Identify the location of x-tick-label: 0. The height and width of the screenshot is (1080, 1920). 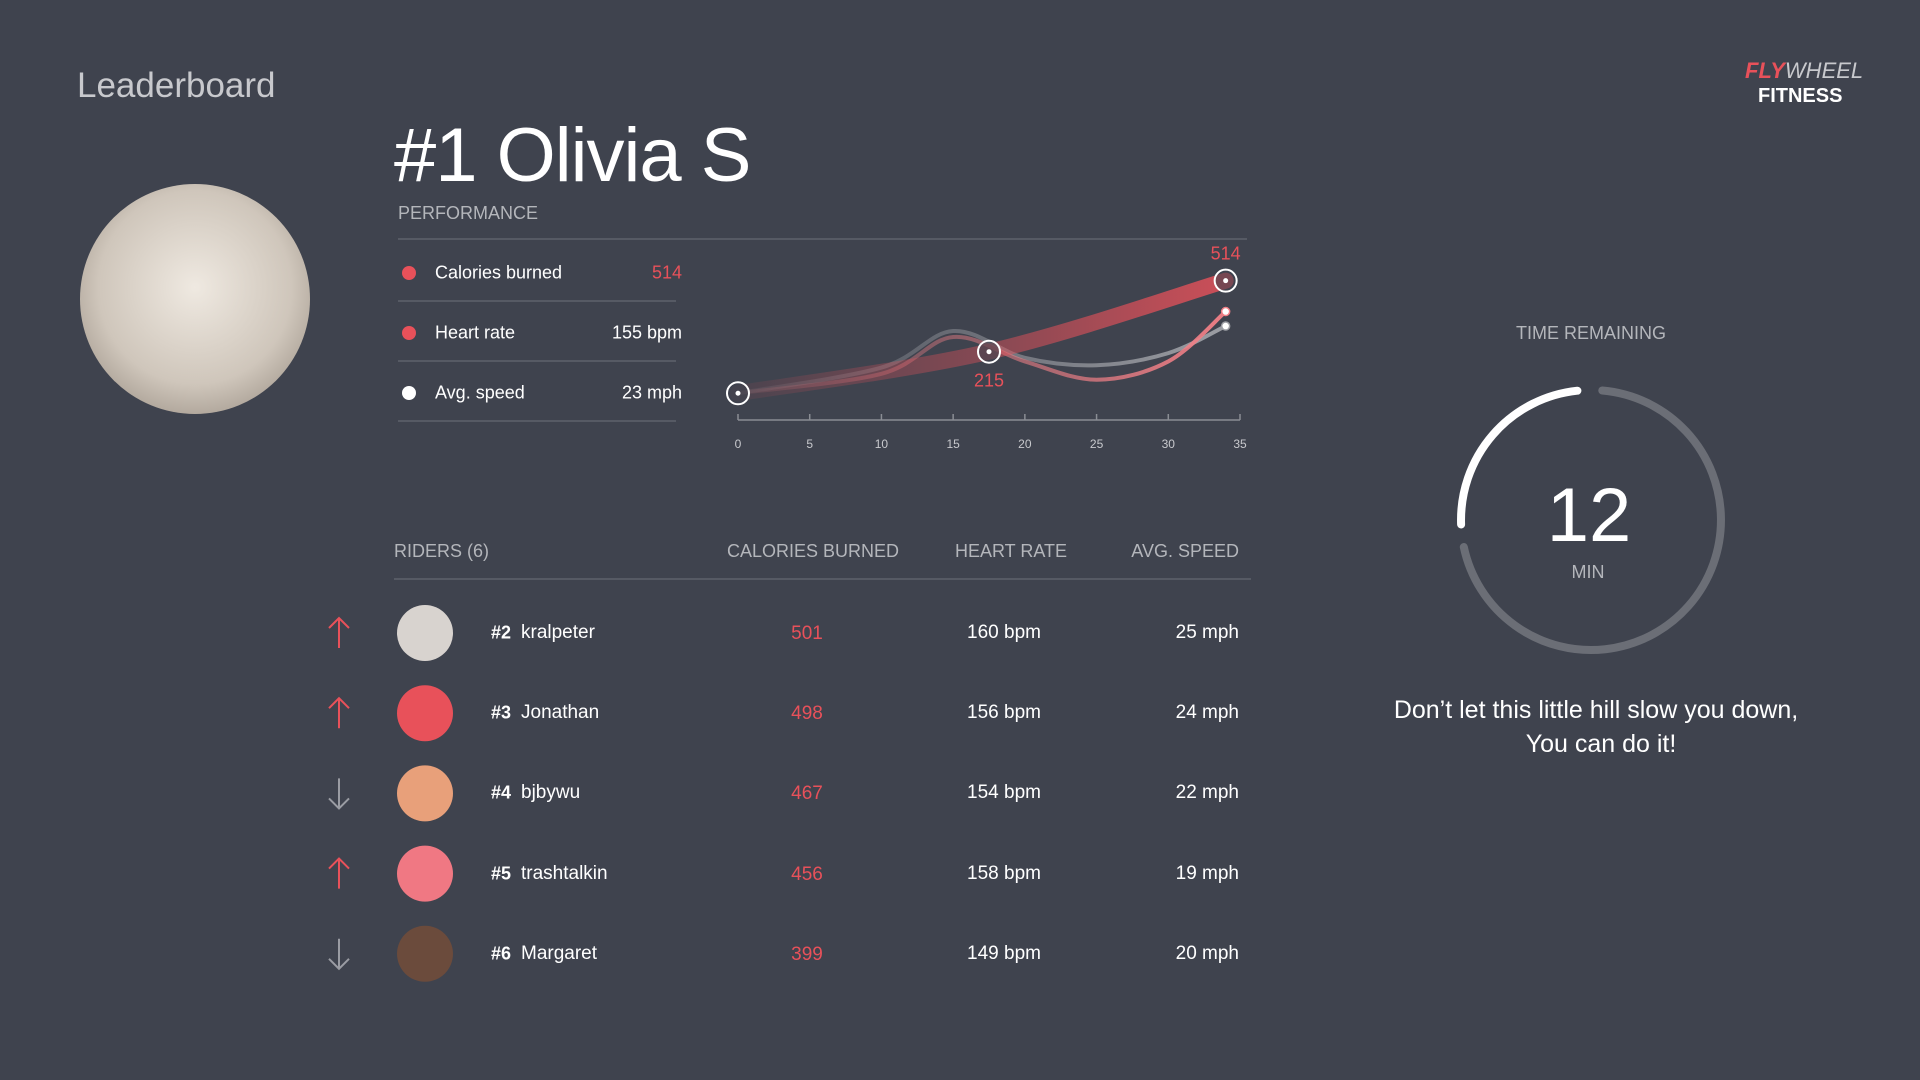
(738, 444).